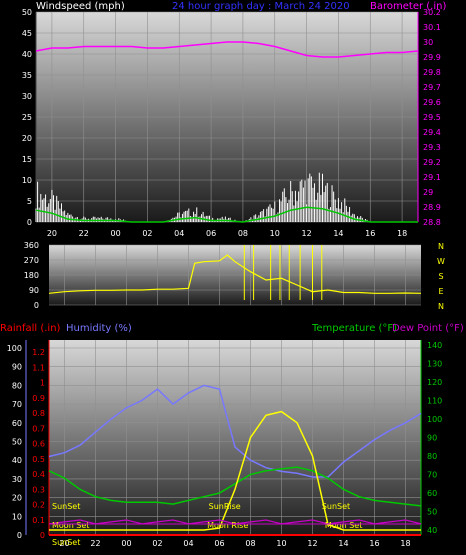 Image resolution: width=466 pixels, height=555 pixels. I want to click on humidity-tick-label: 40, so click(17, 460).